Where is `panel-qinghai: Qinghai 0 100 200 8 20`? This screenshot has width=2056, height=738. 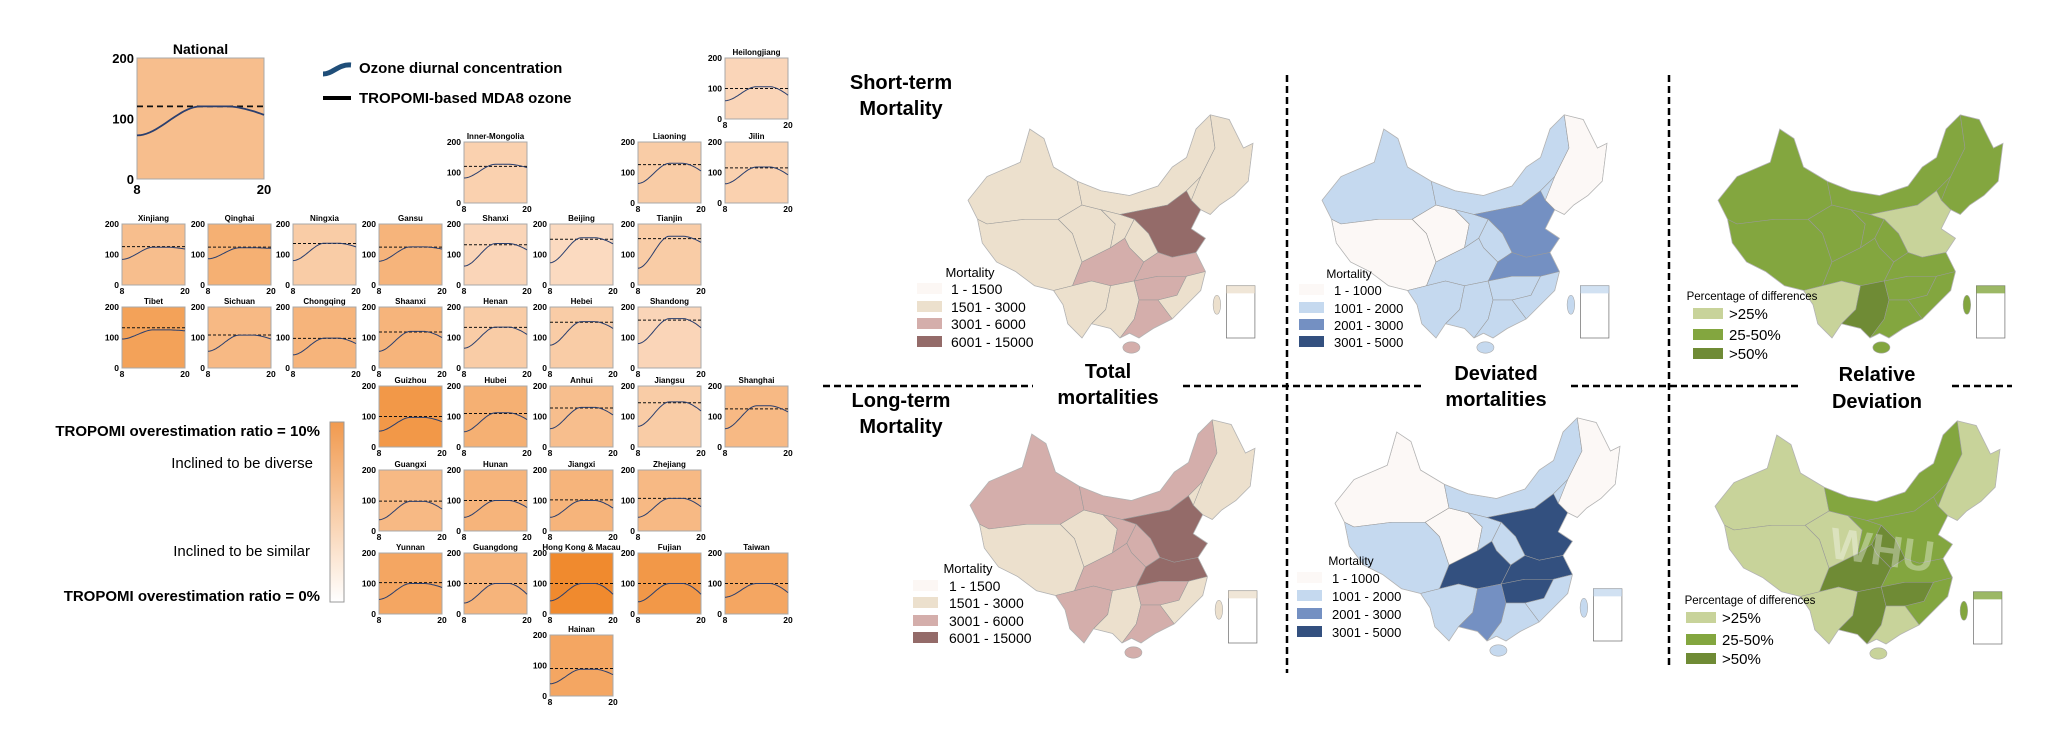
panel-qinghai: Qinghai 0 100 200 8 20 is located at coordinates (233, 255).